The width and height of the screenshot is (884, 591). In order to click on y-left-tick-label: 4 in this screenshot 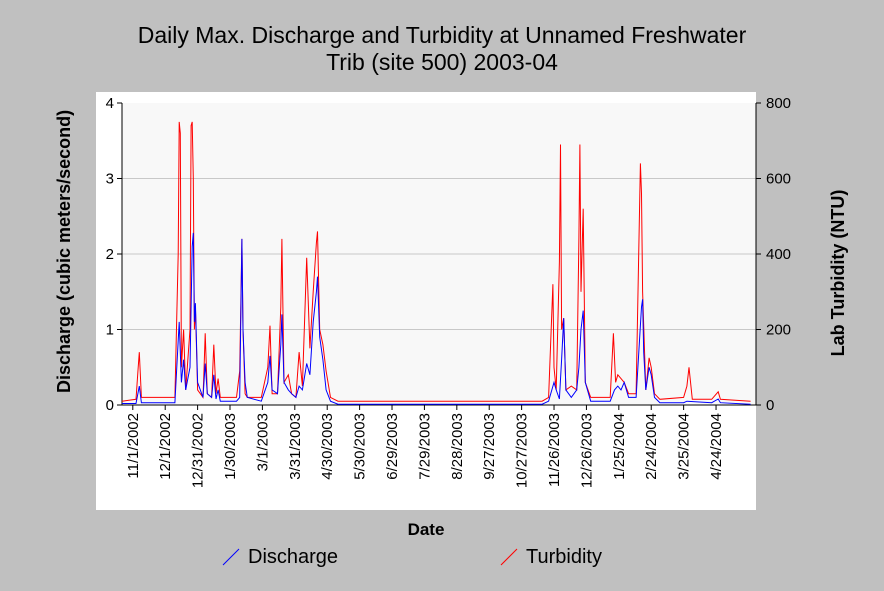, I will do `click(110, 103)`.